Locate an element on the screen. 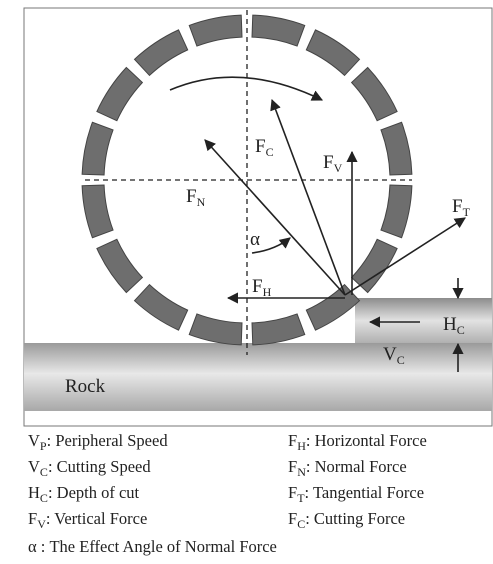  description: : Horizontal Force is located at coordinates (366, 440).